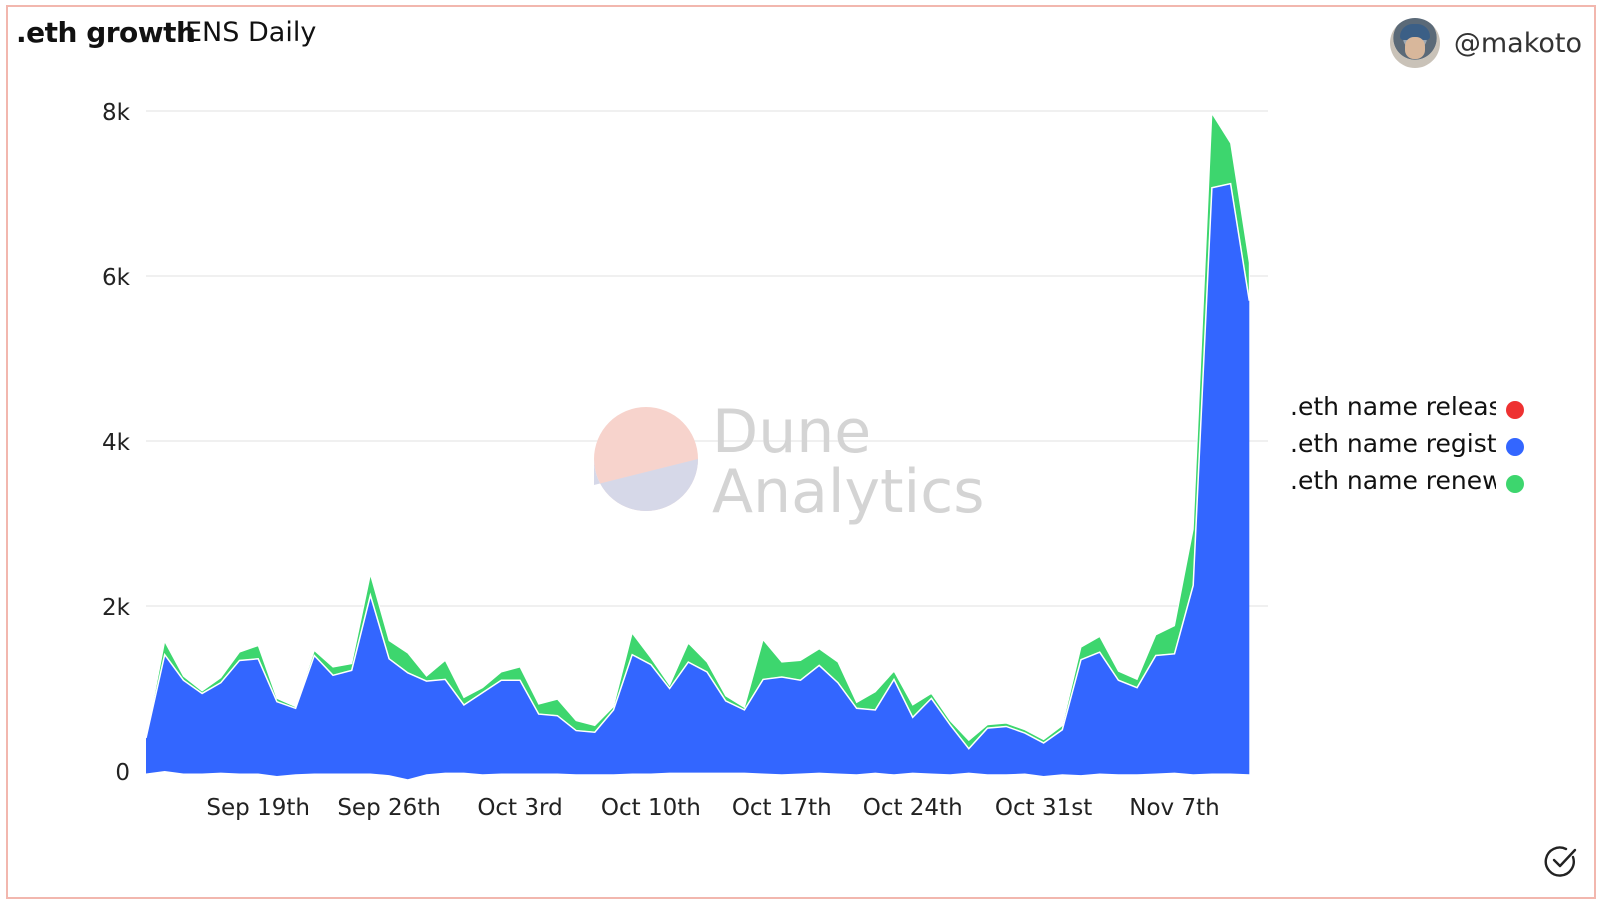 The image size is (1606, 906). What do you see at coordinates (651, 808) in the screenshot?
I see `x-tick-label: Oct 10th` at bounding box center [651, 808].